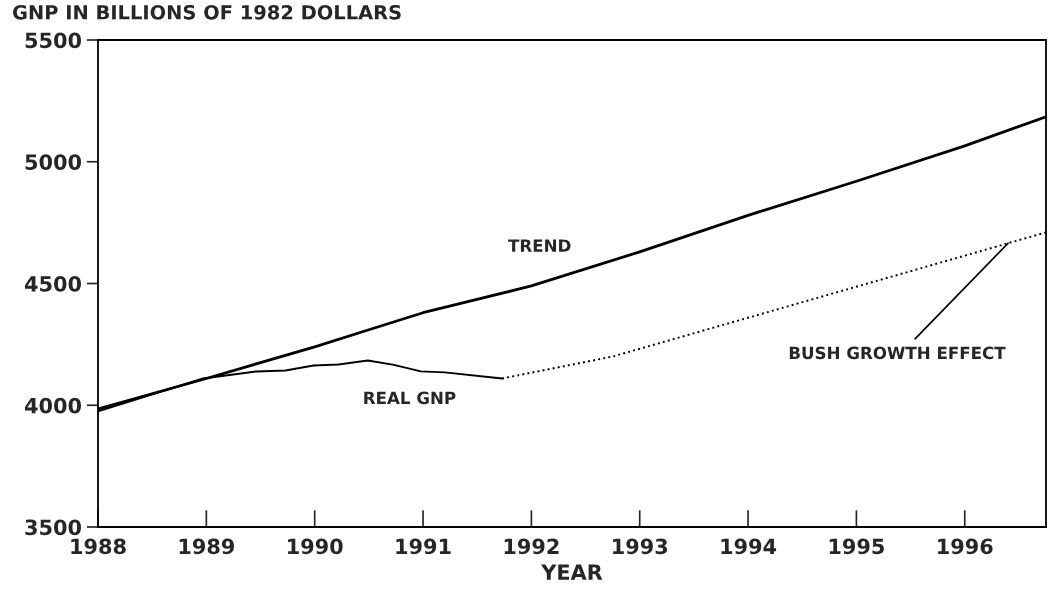  Describe the element at coordinates (423, 546) in the screenshot. I see `x-tick-label: 1991` at that location.